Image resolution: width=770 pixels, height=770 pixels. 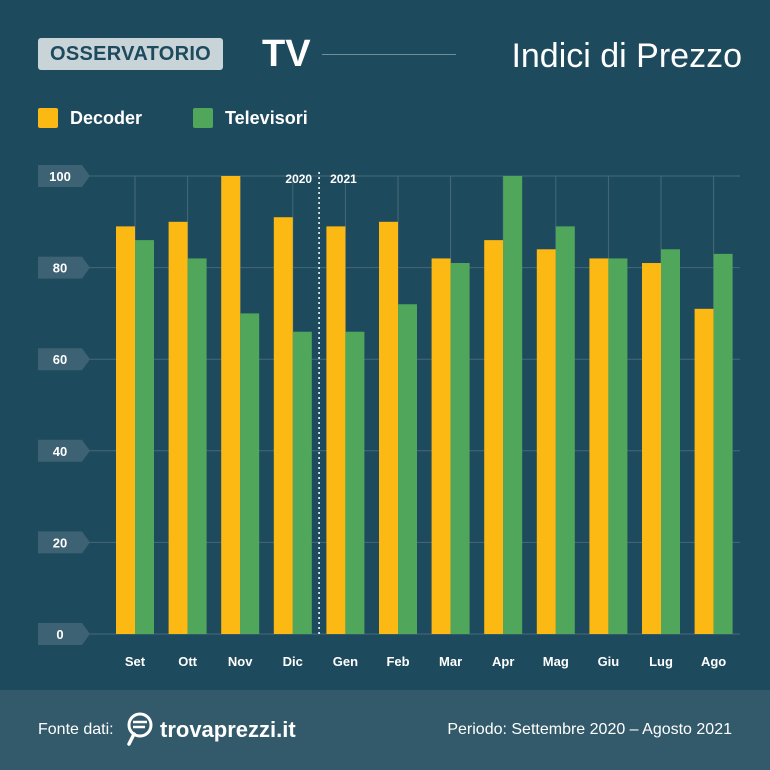 What do you see at coordinates (565, 430) in the screenshot?
I see `bar-televisori-mag` at bounding box center [565, 430].